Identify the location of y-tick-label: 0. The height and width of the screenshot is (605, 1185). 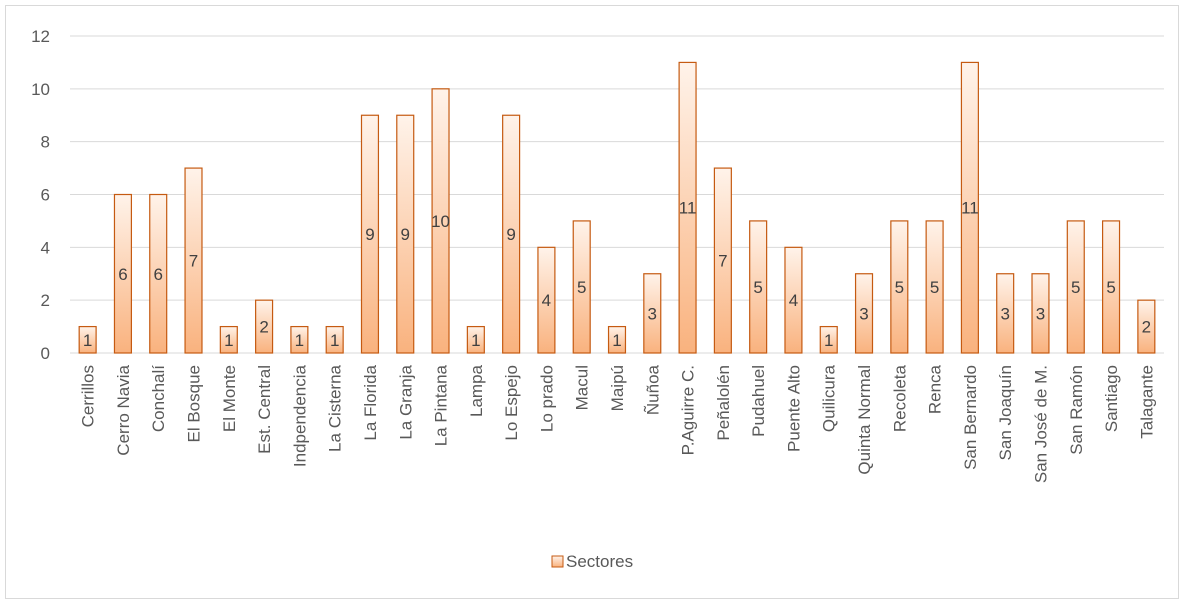
(45, 353).